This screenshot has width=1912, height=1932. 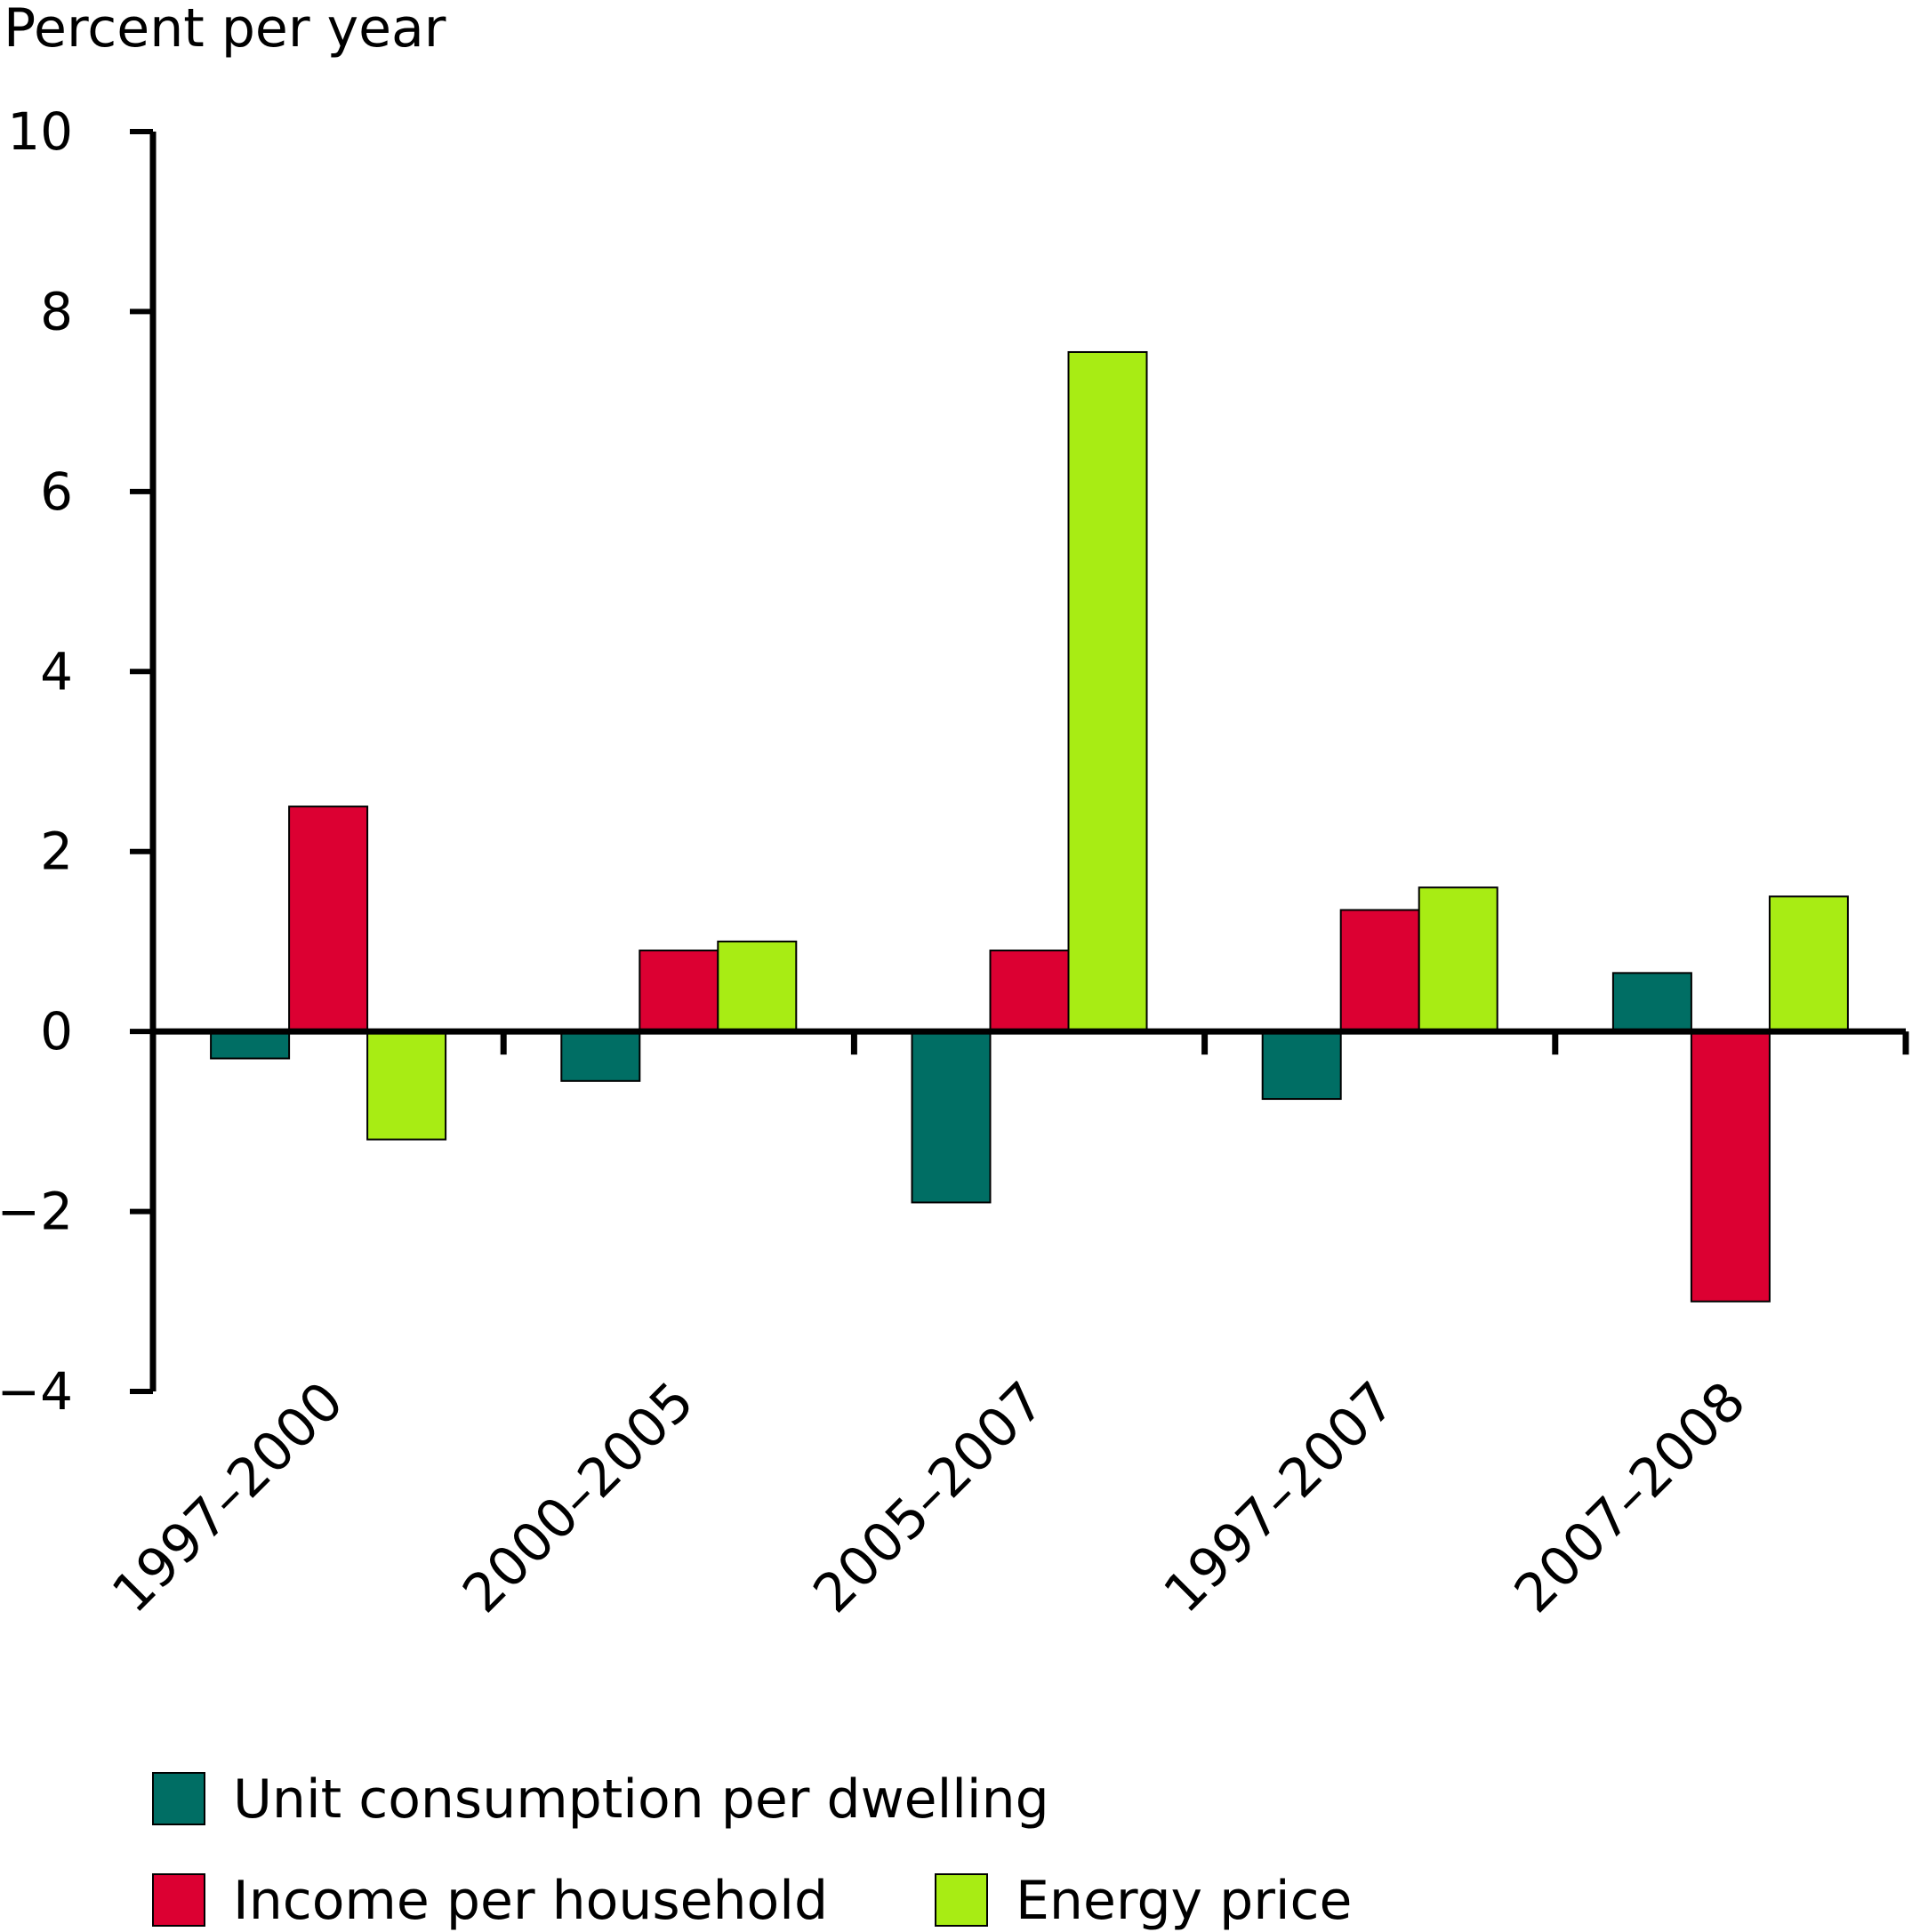 I want to click on legend-label: Energy price, so click(x=1184, y=1901).